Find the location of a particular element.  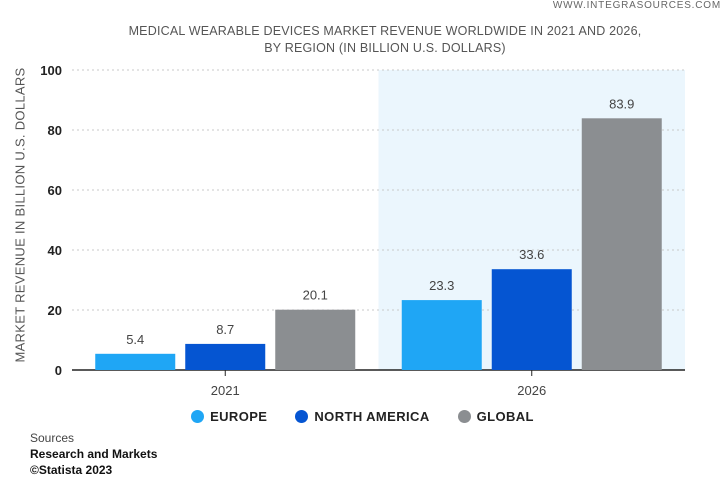

sources-name: Research and Markets is located at coordinates (94, 454).